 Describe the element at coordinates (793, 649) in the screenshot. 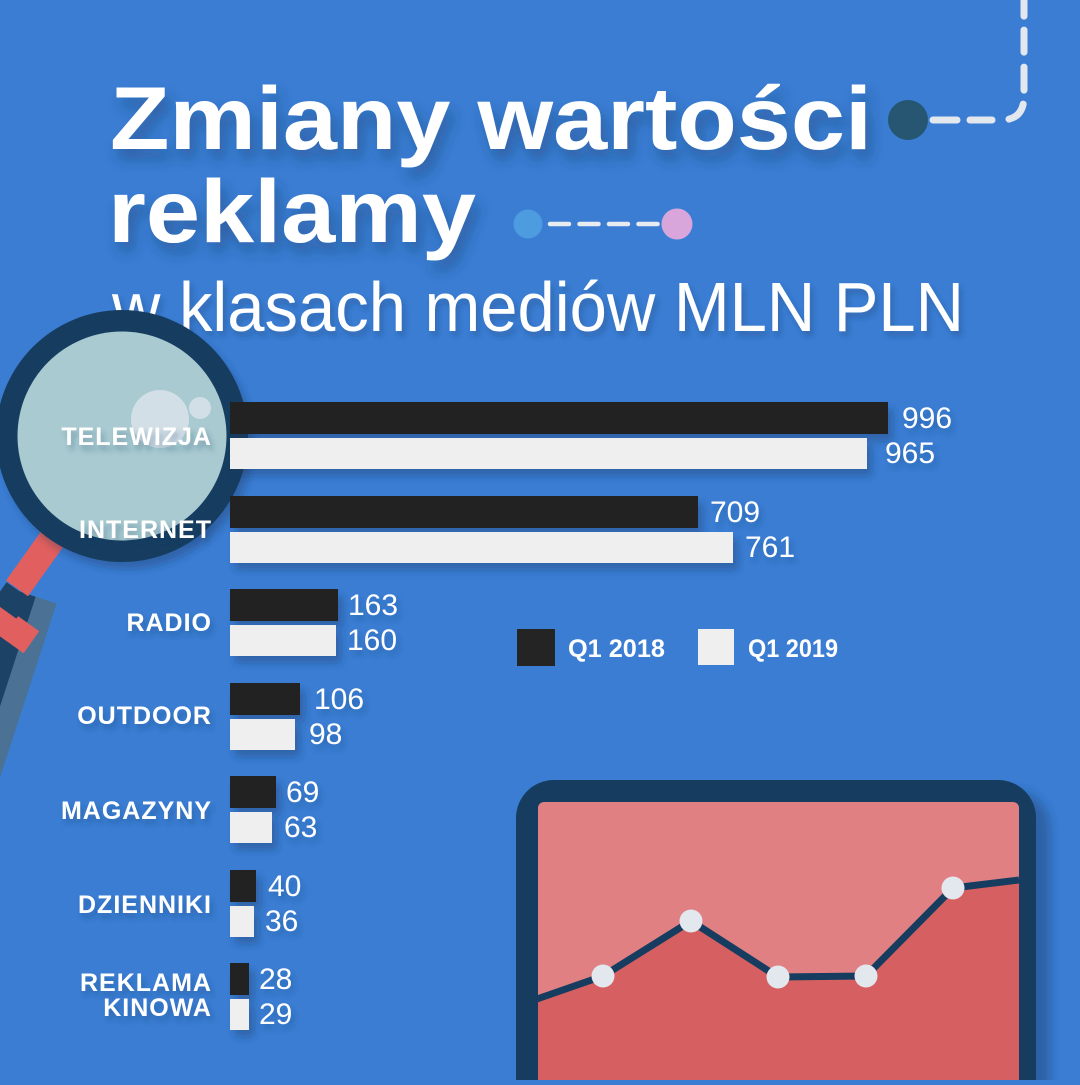

I see `svg-text: Q1 2019` at that location.